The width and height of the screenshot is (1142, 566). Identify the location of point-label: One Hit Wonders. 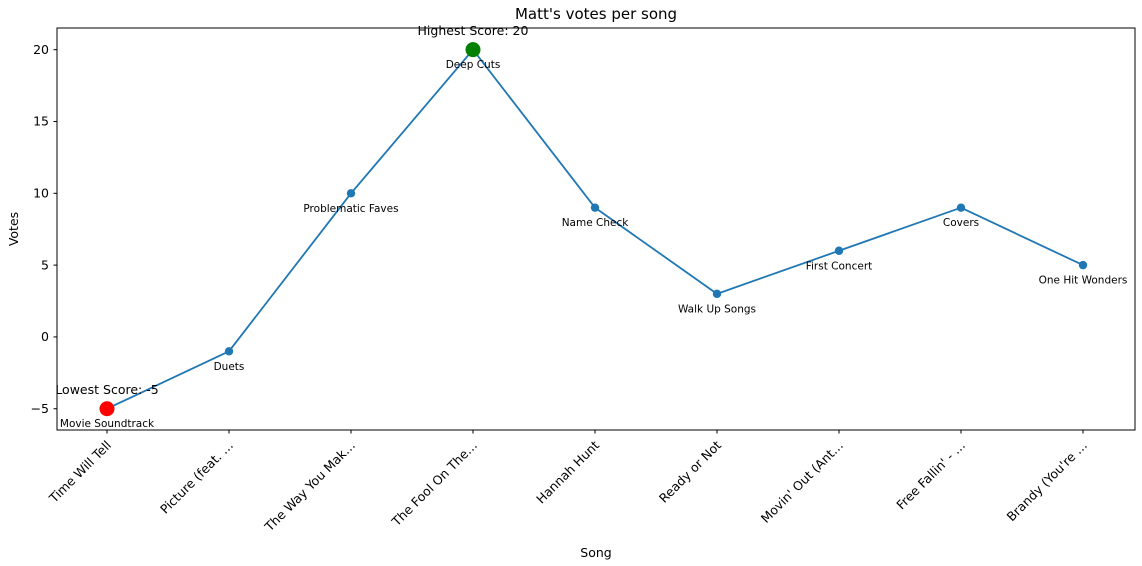
(1083, 281).